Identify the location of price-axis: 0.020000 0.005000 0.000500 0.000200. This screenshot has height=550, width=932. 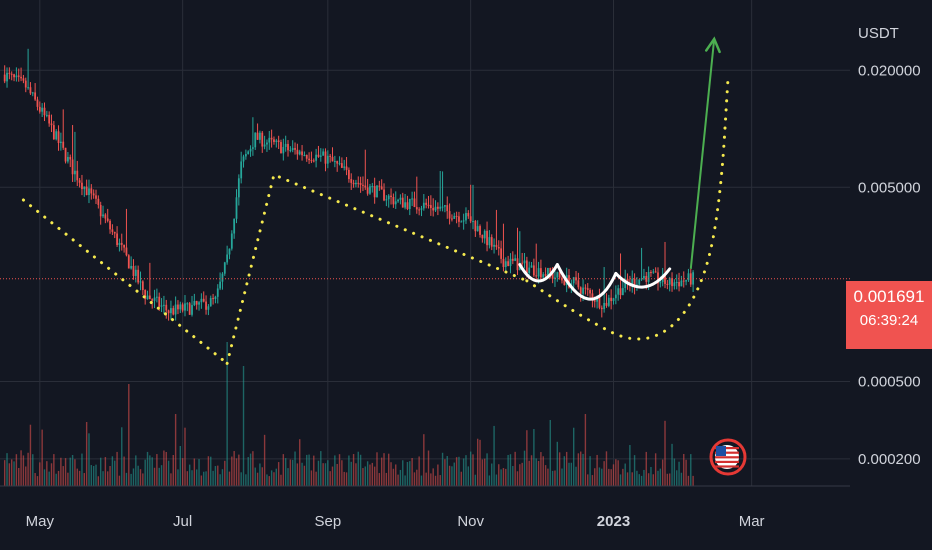
(889, 265).